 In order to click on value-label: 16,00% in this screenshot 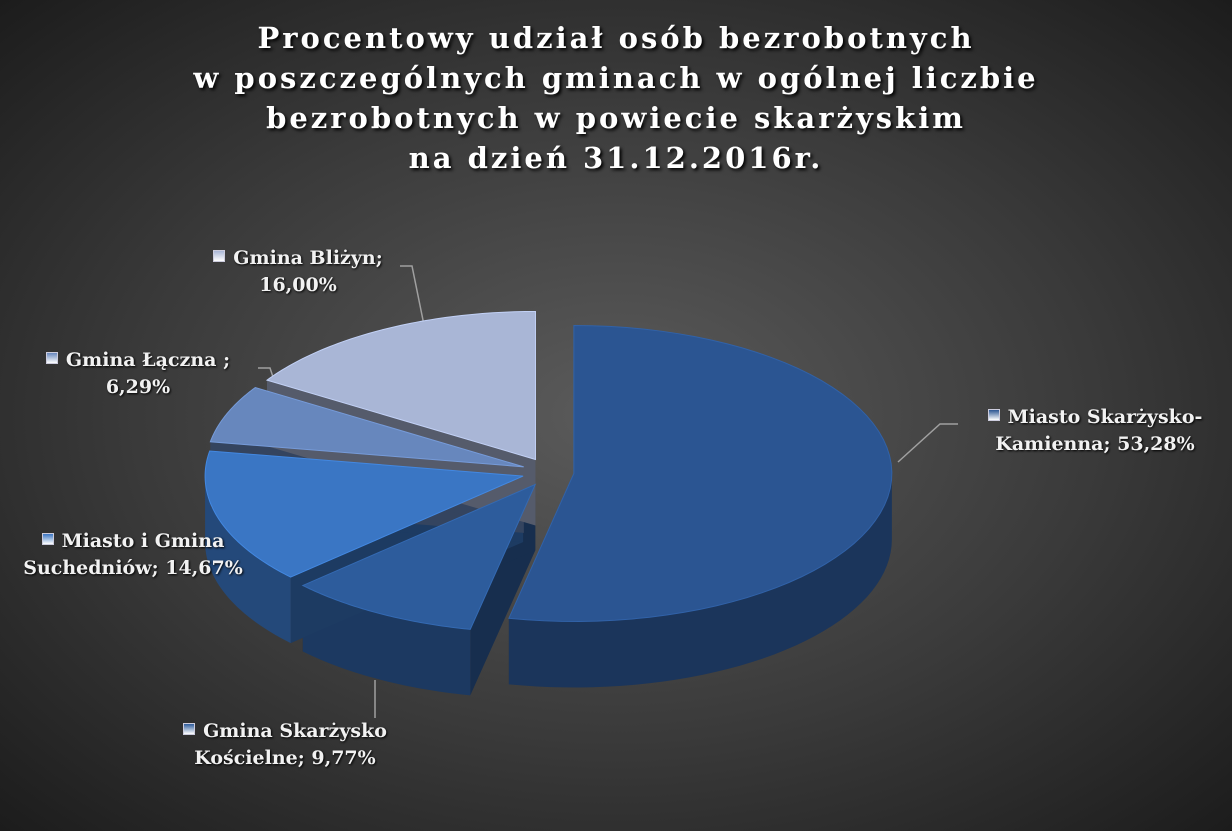, I will do `click(298, 285)`.